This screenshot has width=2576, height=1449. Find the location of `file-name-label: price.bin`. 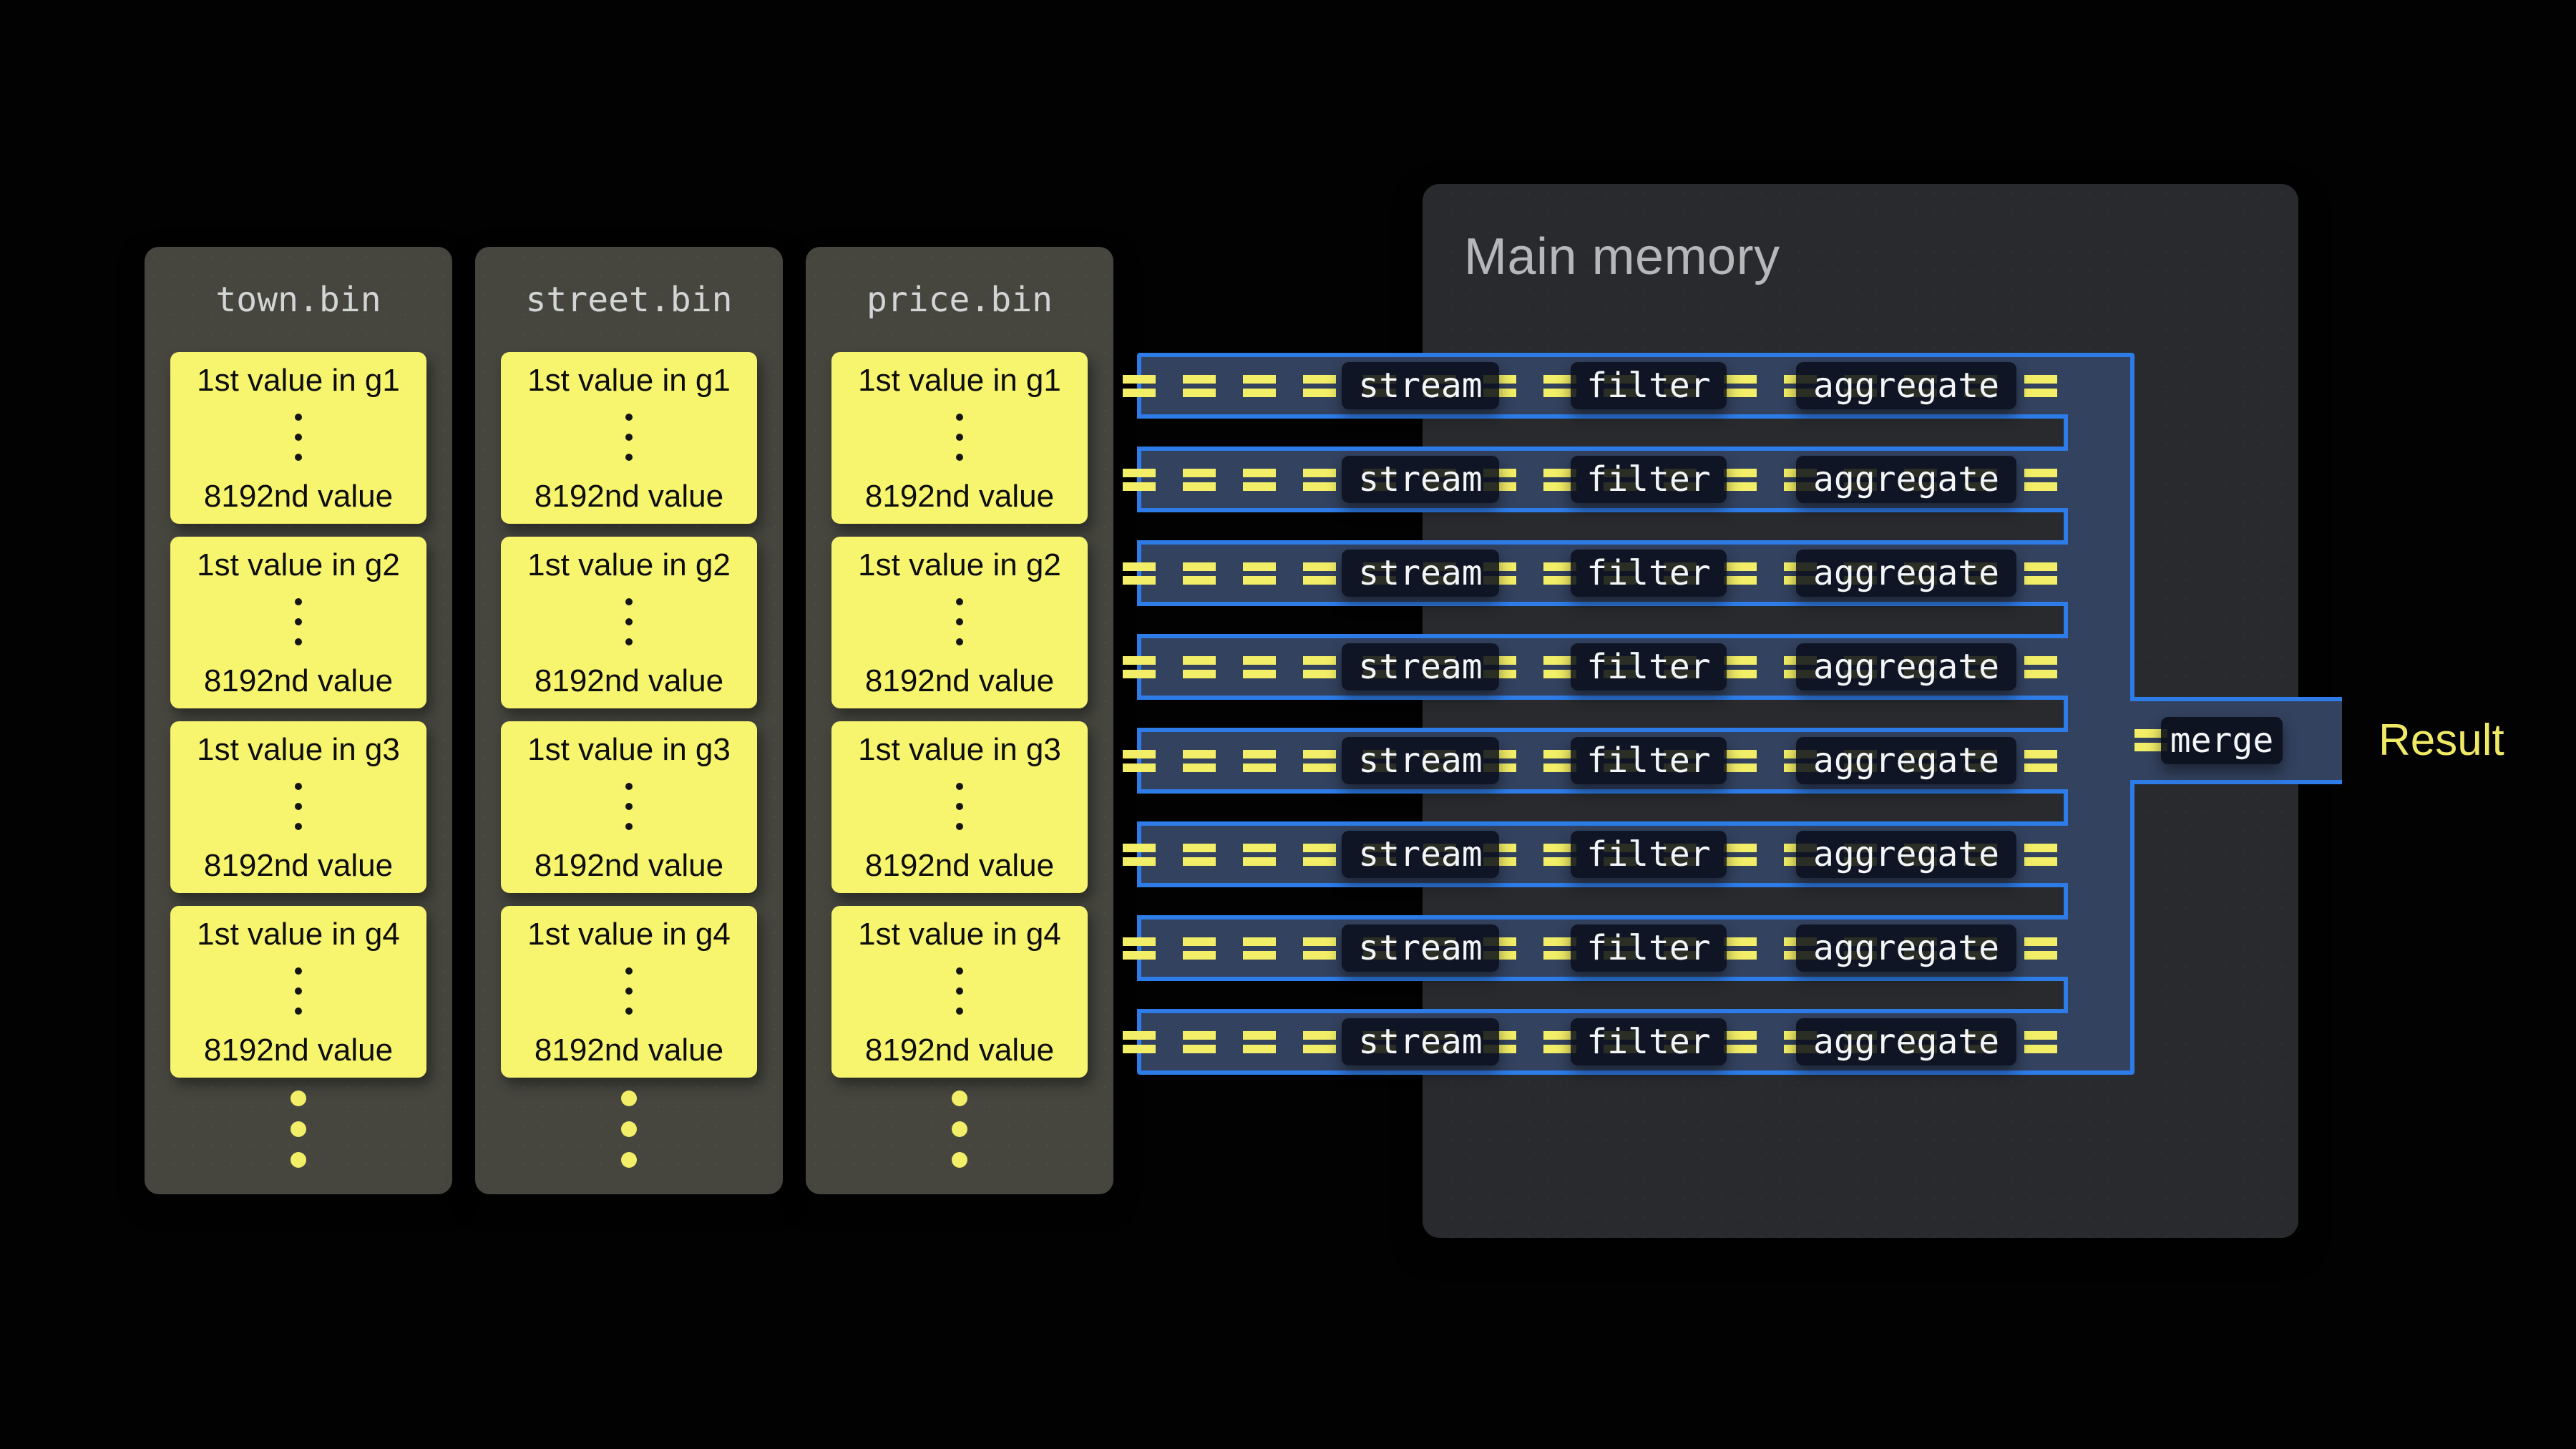

file-name-label: price.bin is located at coordinates (959, 300).